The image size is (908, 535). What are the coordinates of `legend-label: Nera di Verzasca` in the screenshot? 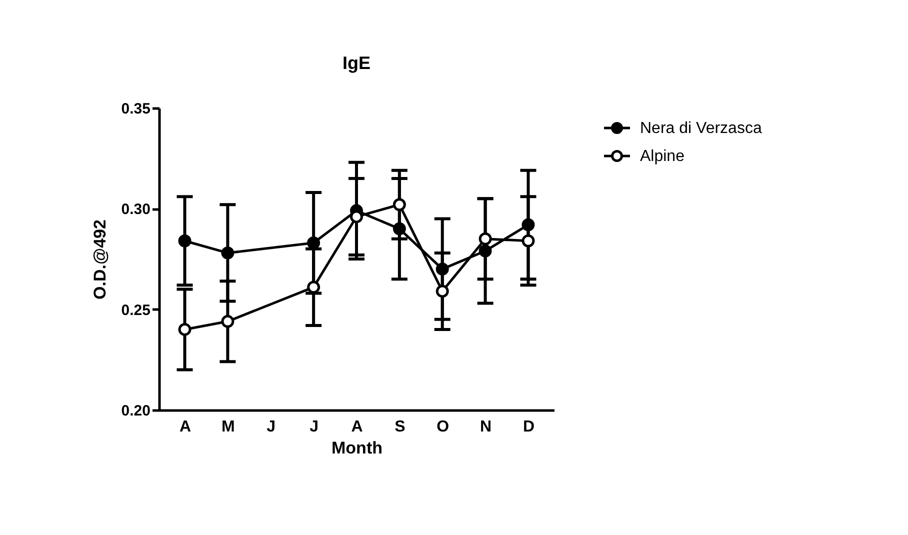 It's located at (701, 128).